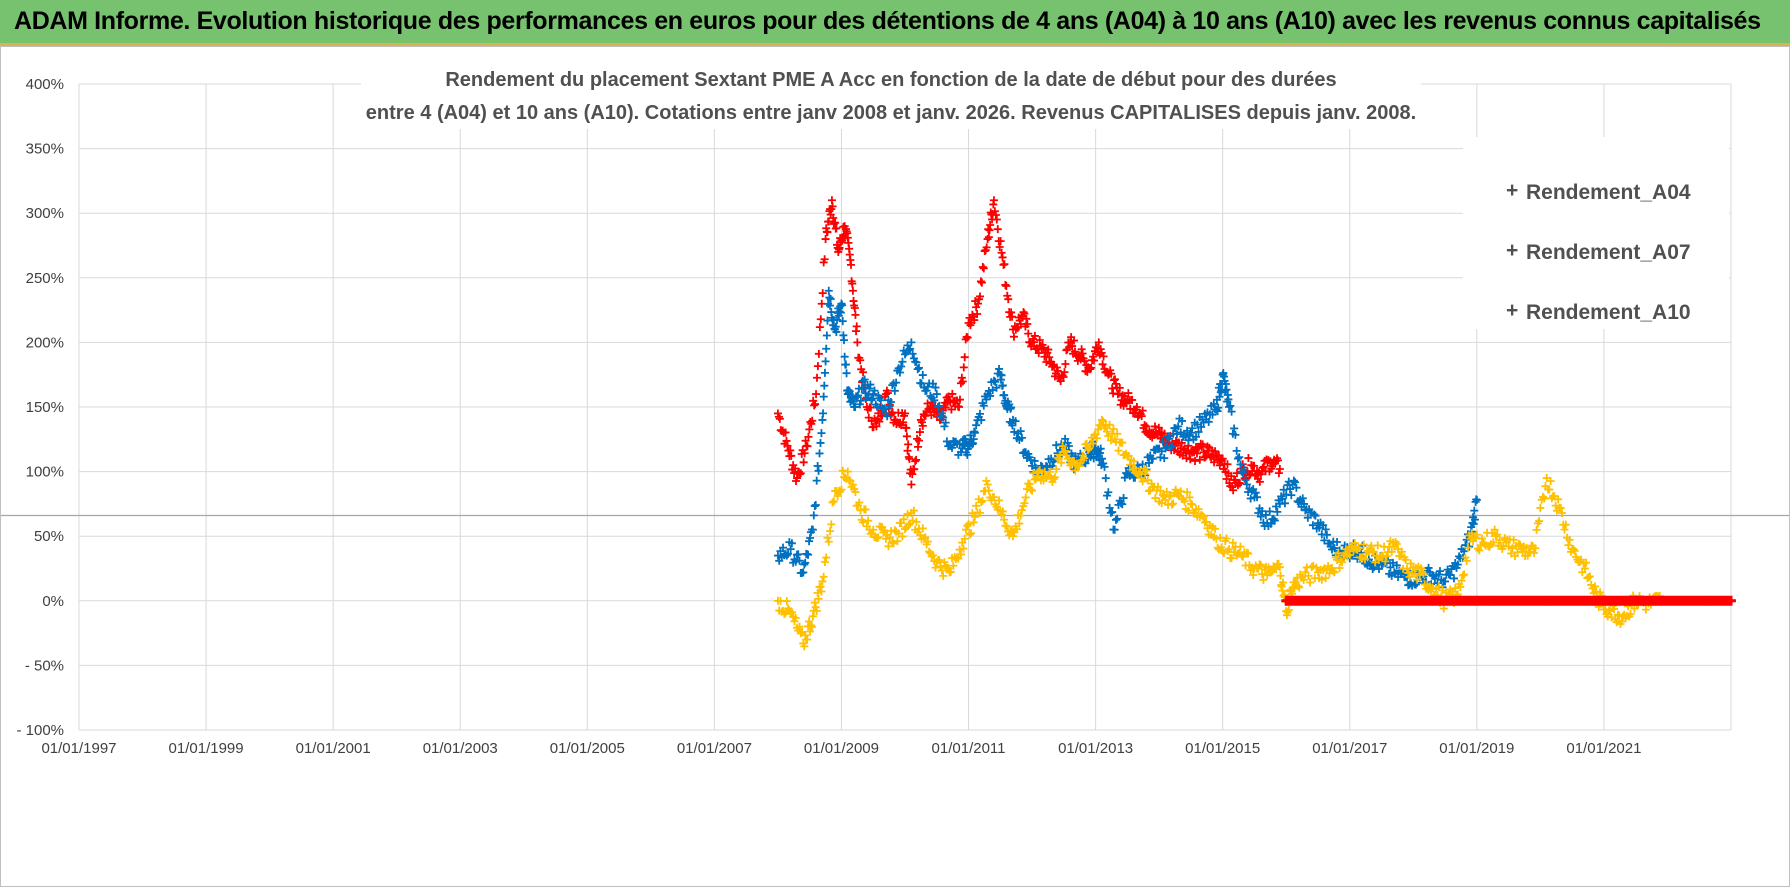  Describe the element at coordinates (1603, 748) in the screenshot. I see `x-tick-label: 01/01/2021` at that location.